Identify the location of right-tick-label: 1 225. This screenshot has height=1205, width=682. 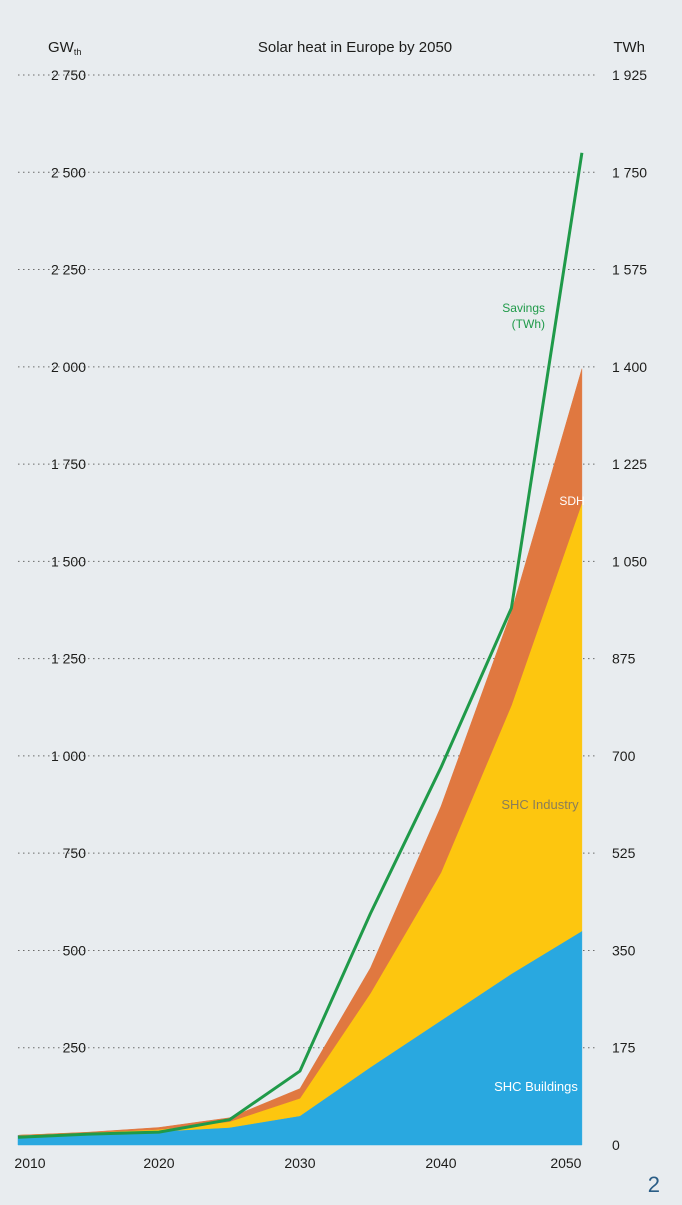
(629, 464).